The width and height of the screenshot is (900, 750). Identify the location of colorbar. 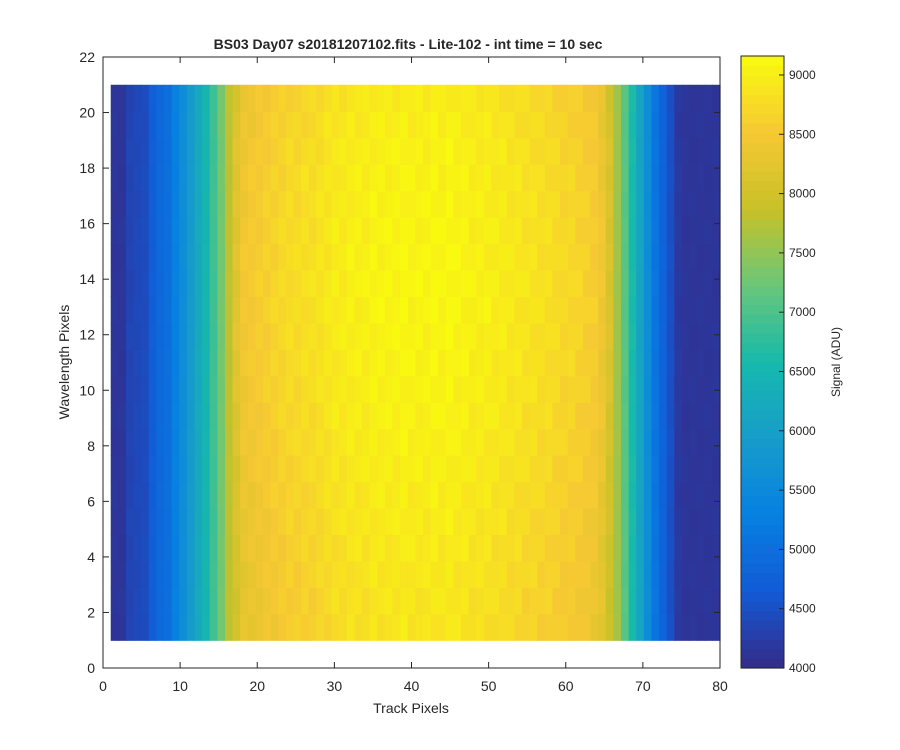
(762, 362).